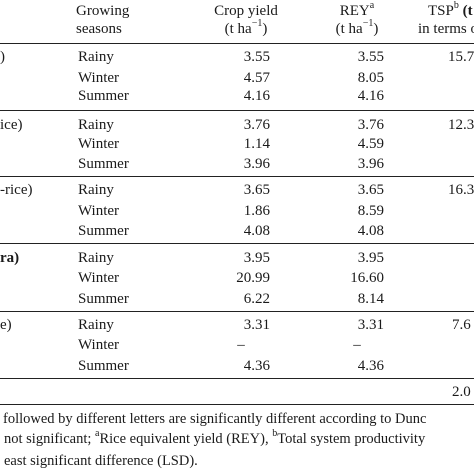  Describe the element at coordinates (461, 125) in the screenshot. I see `tsp-value: 12.3` at that location.